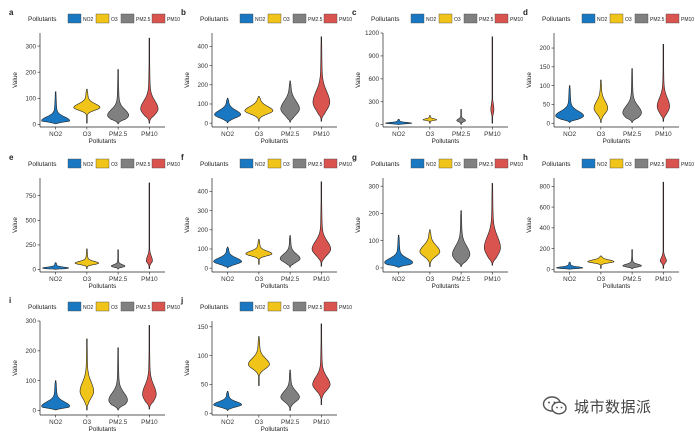 This screenshot has width=695, height=437. What do you see at coordinates (202, 47) in the screenshot?
I see `y-tick-label: 400` at bounding box center [202, 47].